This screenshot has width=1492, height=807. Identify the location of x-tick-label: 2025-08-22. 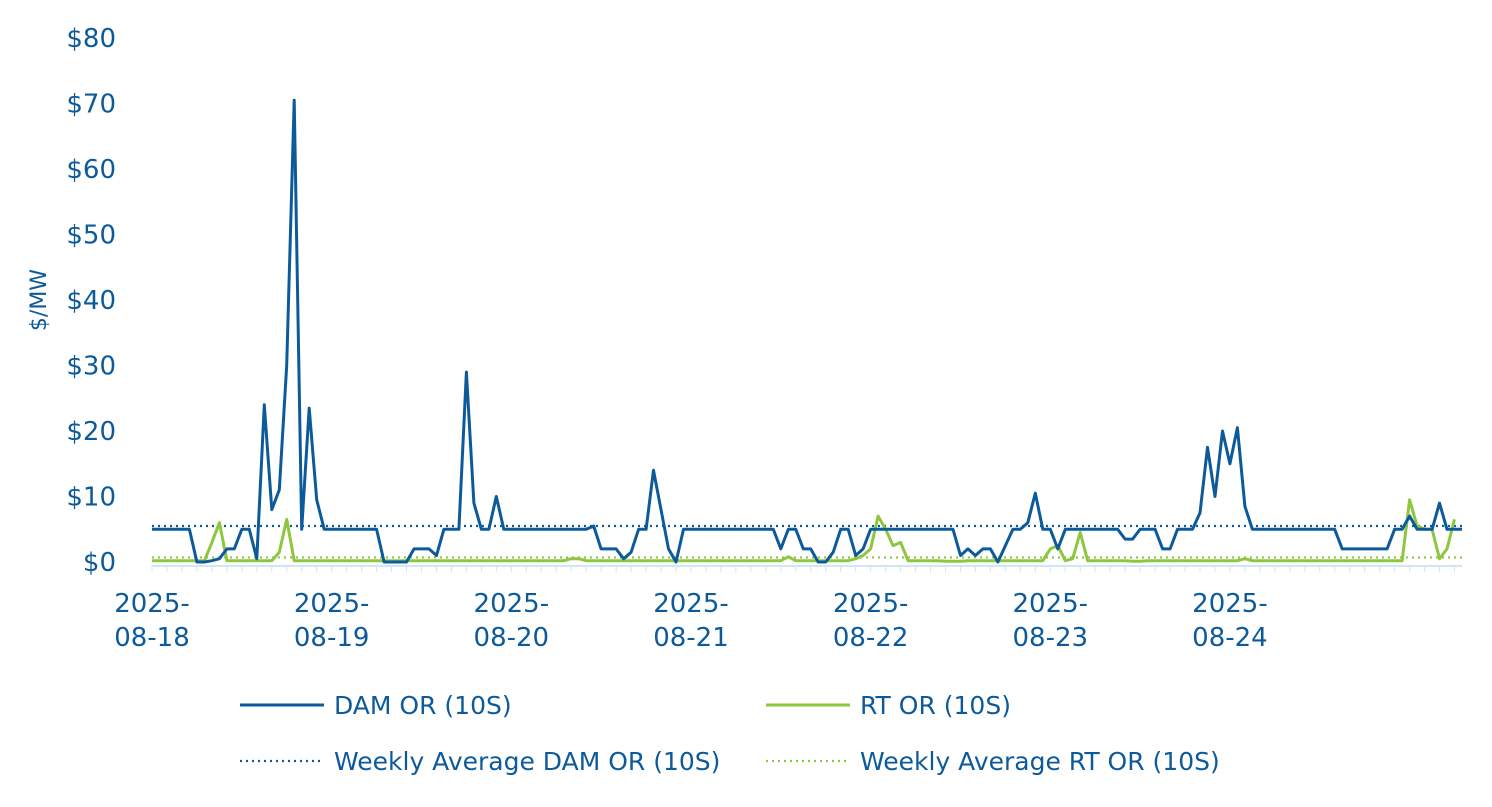
(871, 621).